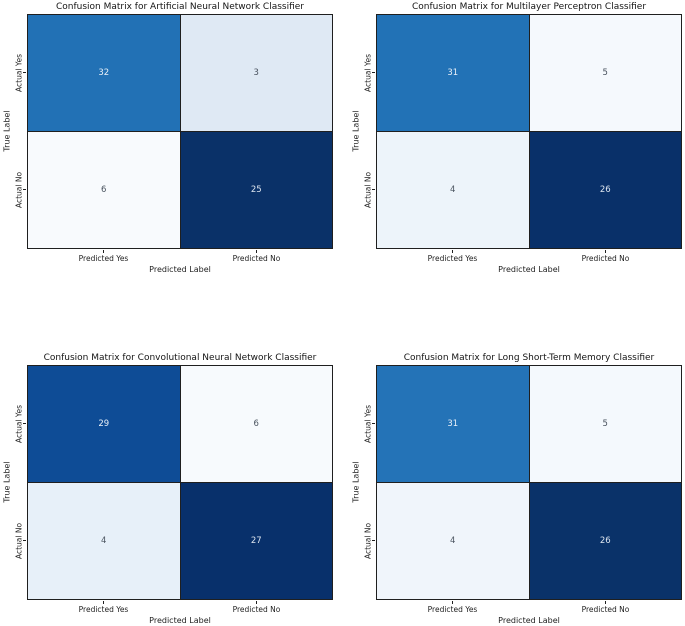  I want to click on heatmap-cell-true-negative: 25, so click(256, 190).